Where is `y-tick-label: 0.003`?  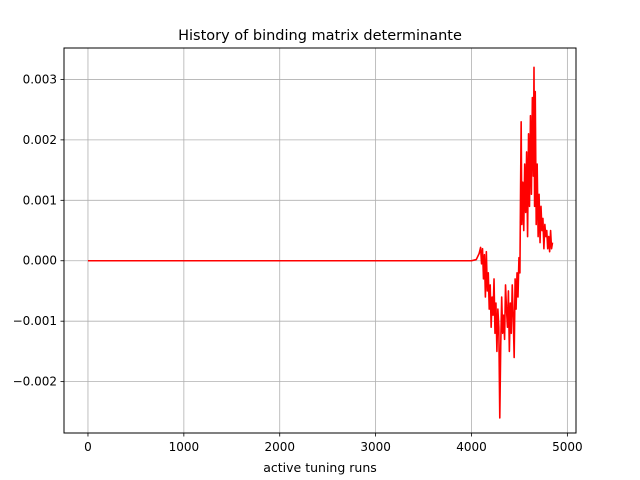 y-tick-label: 0.003 is located at coordinates (40, 79).